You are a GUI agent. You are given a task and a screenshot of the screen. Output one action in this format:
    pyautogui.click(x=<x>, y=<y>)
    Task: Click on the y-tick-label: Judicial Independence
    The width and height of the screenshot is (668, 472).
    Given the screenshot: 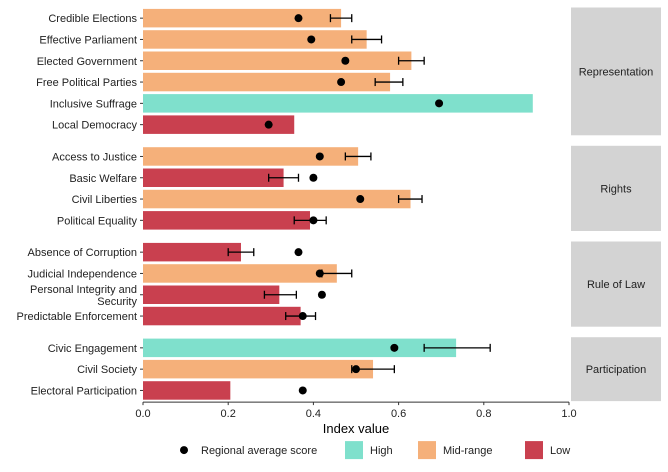 What is the action you would take?
    pyautogui.click(x=82, y=274)
    